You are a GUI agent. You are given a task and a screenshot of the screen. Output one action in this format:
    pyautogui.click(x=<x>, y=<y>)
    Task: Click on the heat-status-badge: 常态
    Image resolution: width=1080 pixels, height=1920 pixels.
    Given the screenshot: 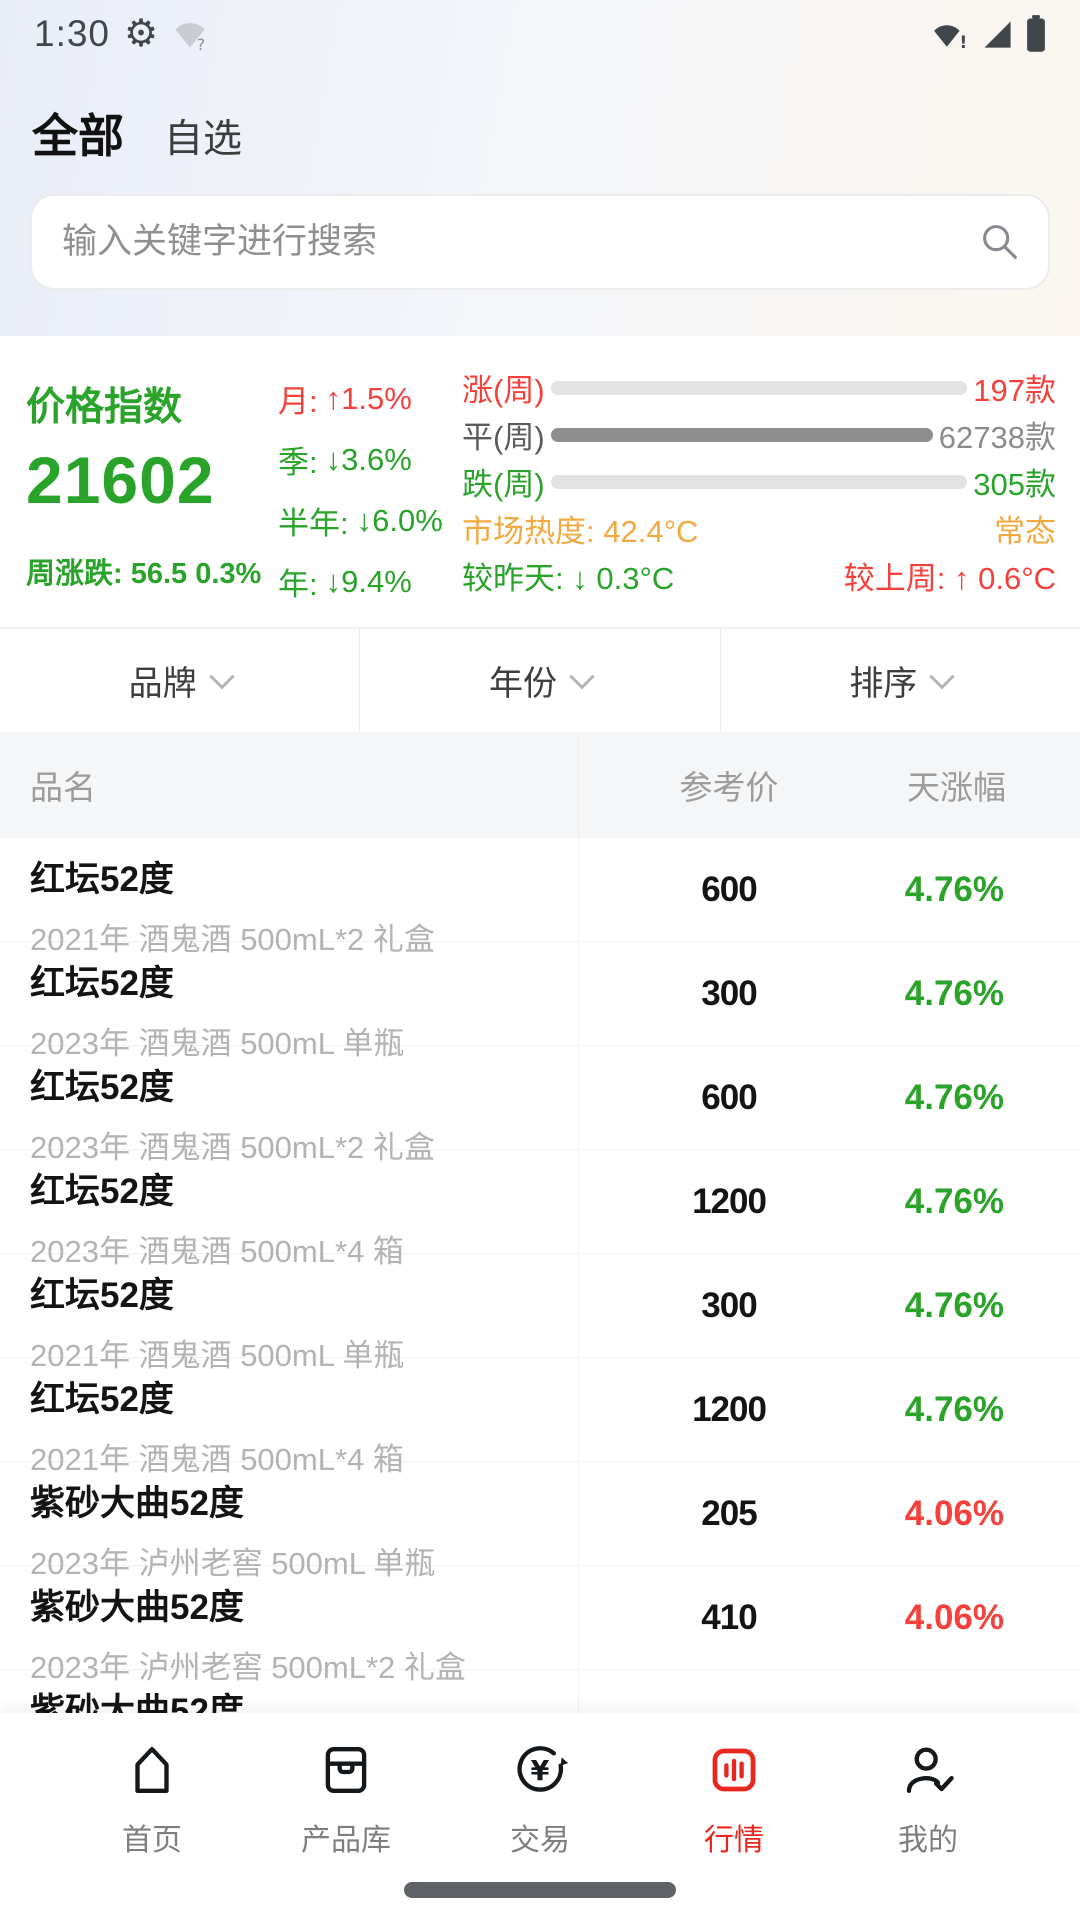 What is the action you would take?
    pyautogui.click(x=1025, y=531)
    